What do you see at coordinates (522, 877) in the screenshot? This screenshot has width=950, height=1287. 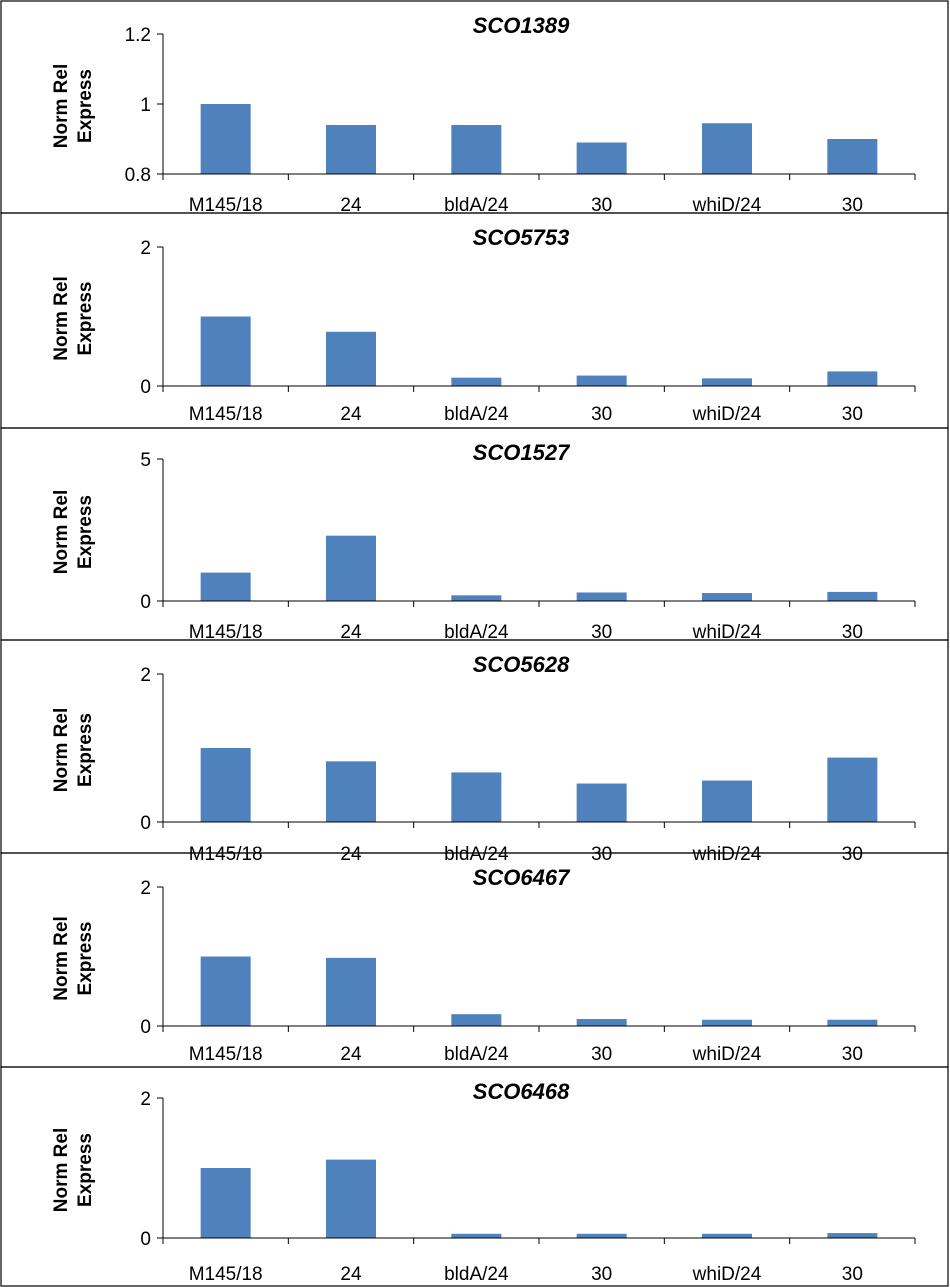 I see `chart-title: SCO6467` at bounding box center [522, 877].